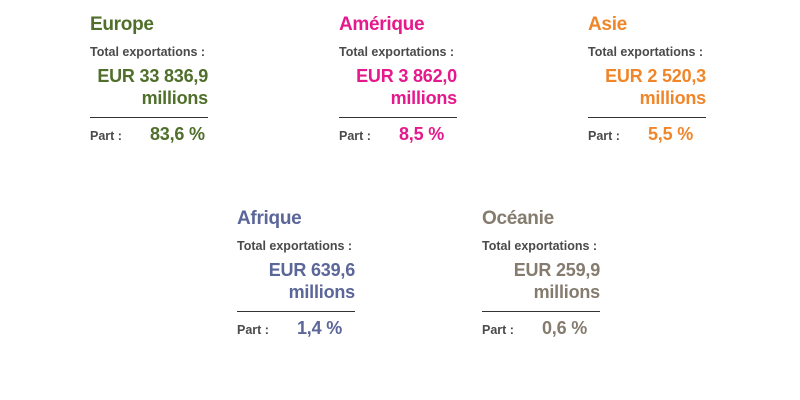  I want to click on share-row: Part : 5,5 %, so click(652, 134).